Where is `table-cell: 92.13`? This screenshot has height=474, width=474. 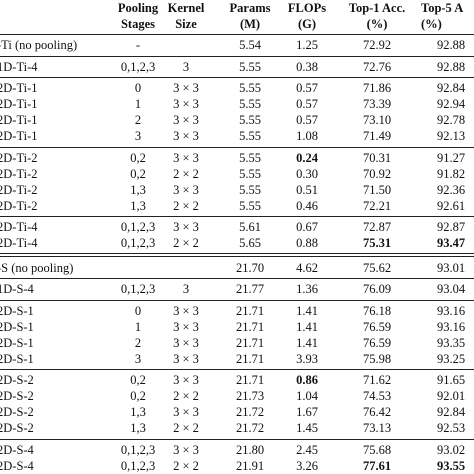
table-cell: 92.13 is located at coordinates (451, 136).